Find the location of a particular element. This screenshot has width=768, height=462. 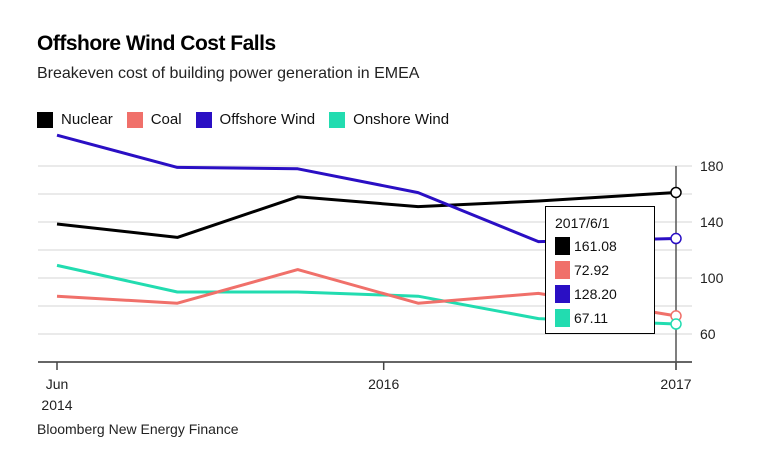

legend-label: Nuclear is located at coordinates (87, 119).